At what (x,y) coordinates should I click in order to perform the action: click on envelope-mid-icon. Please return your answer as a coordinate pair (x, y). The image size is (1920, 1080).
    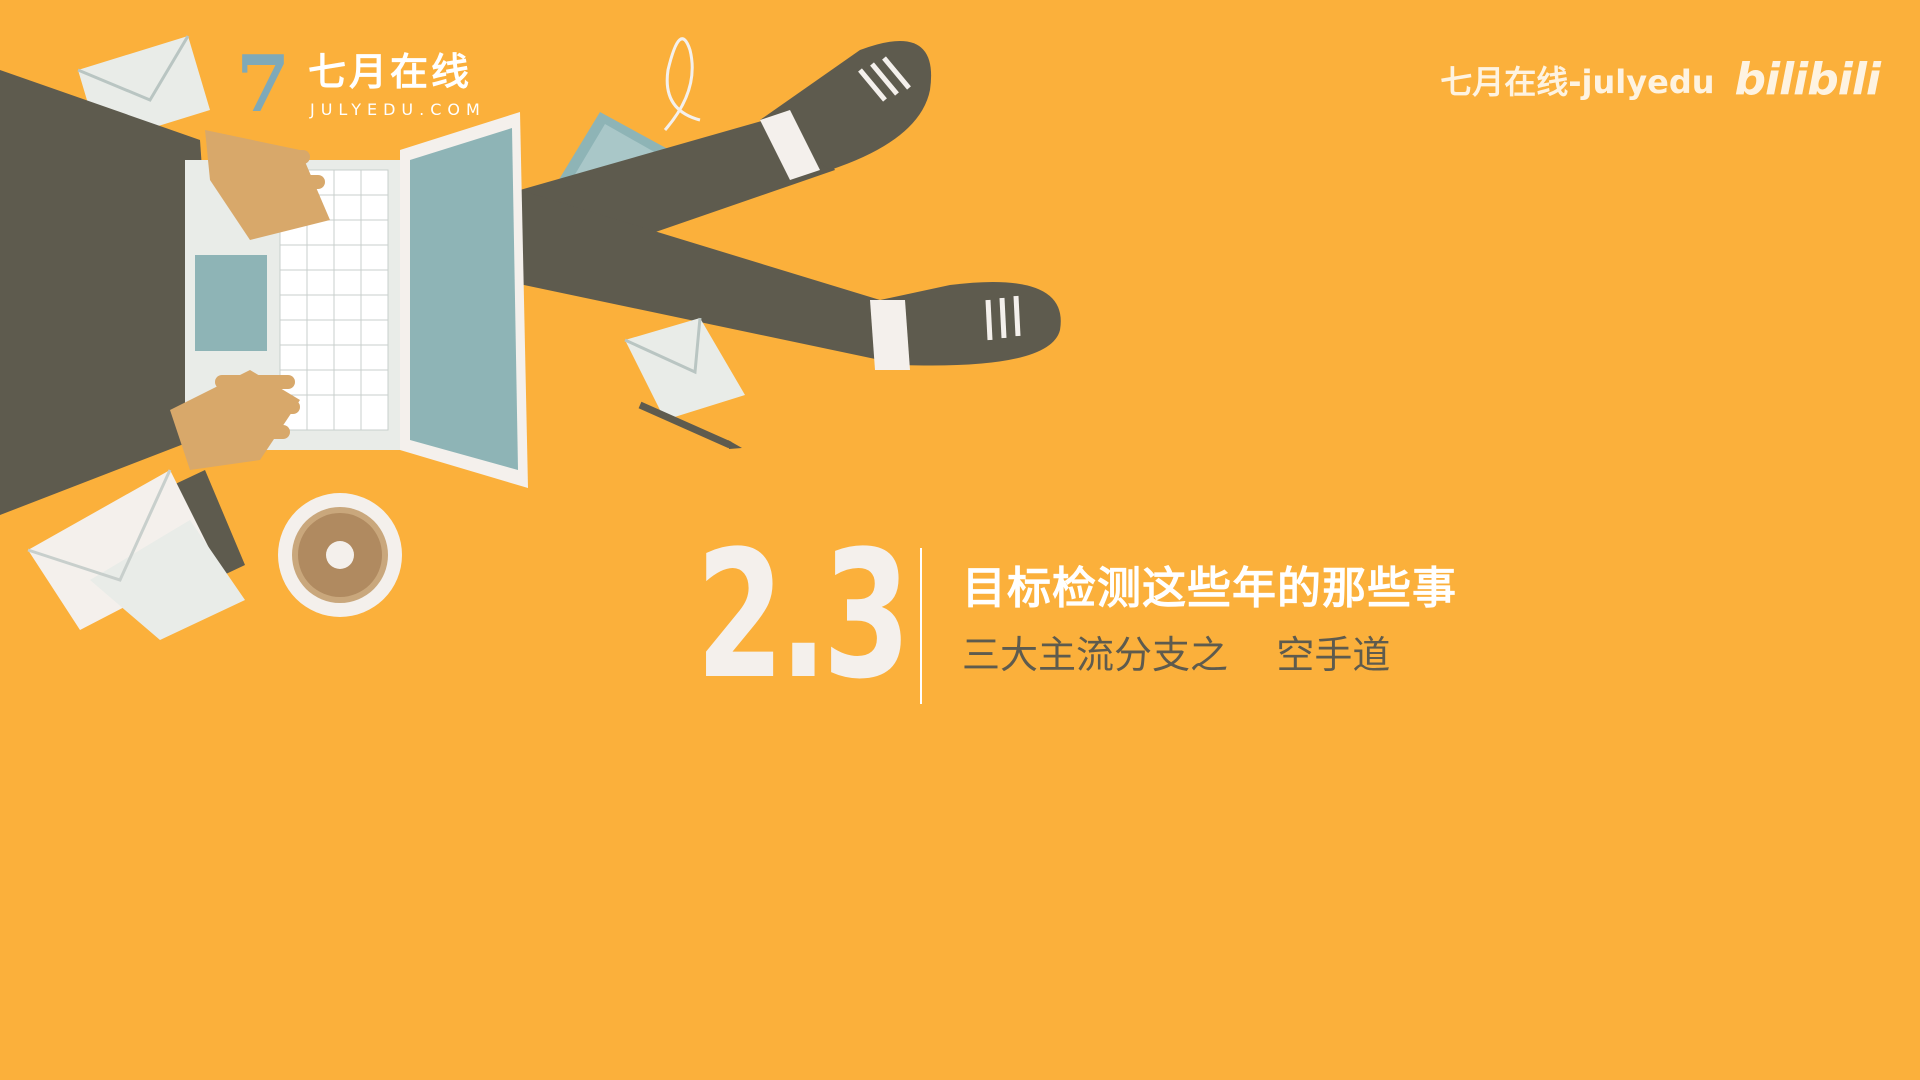
    Looking at the image, I should click on (684, 368).